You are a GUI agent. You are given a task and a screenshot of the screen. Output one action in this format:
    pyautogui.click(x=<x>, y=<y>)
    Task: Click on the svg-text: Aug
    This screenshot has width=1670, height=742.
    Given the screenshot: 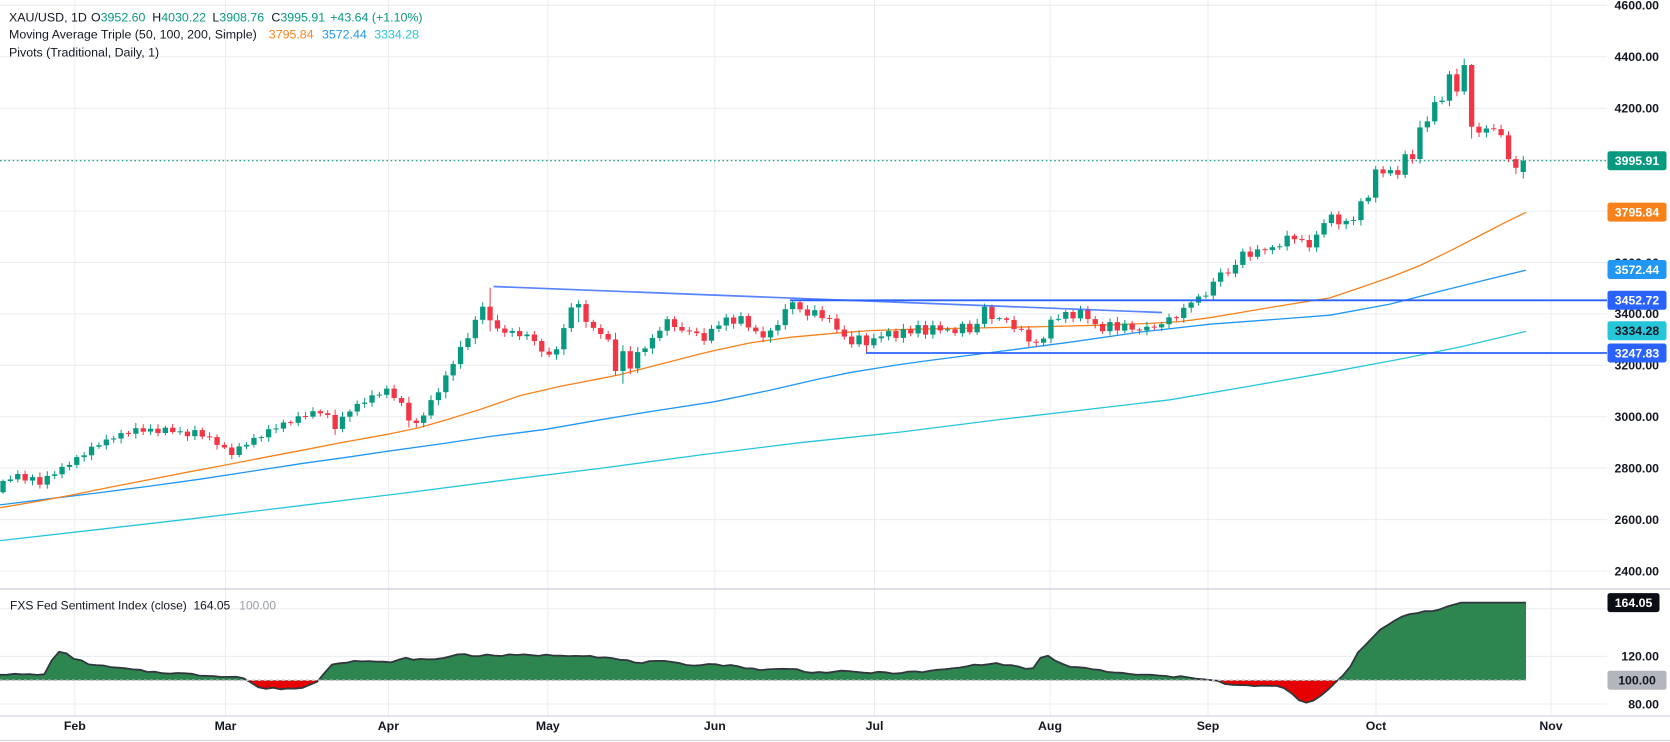 What is the action you would take?
    pyautogui.click(x=1050, y=726)
    